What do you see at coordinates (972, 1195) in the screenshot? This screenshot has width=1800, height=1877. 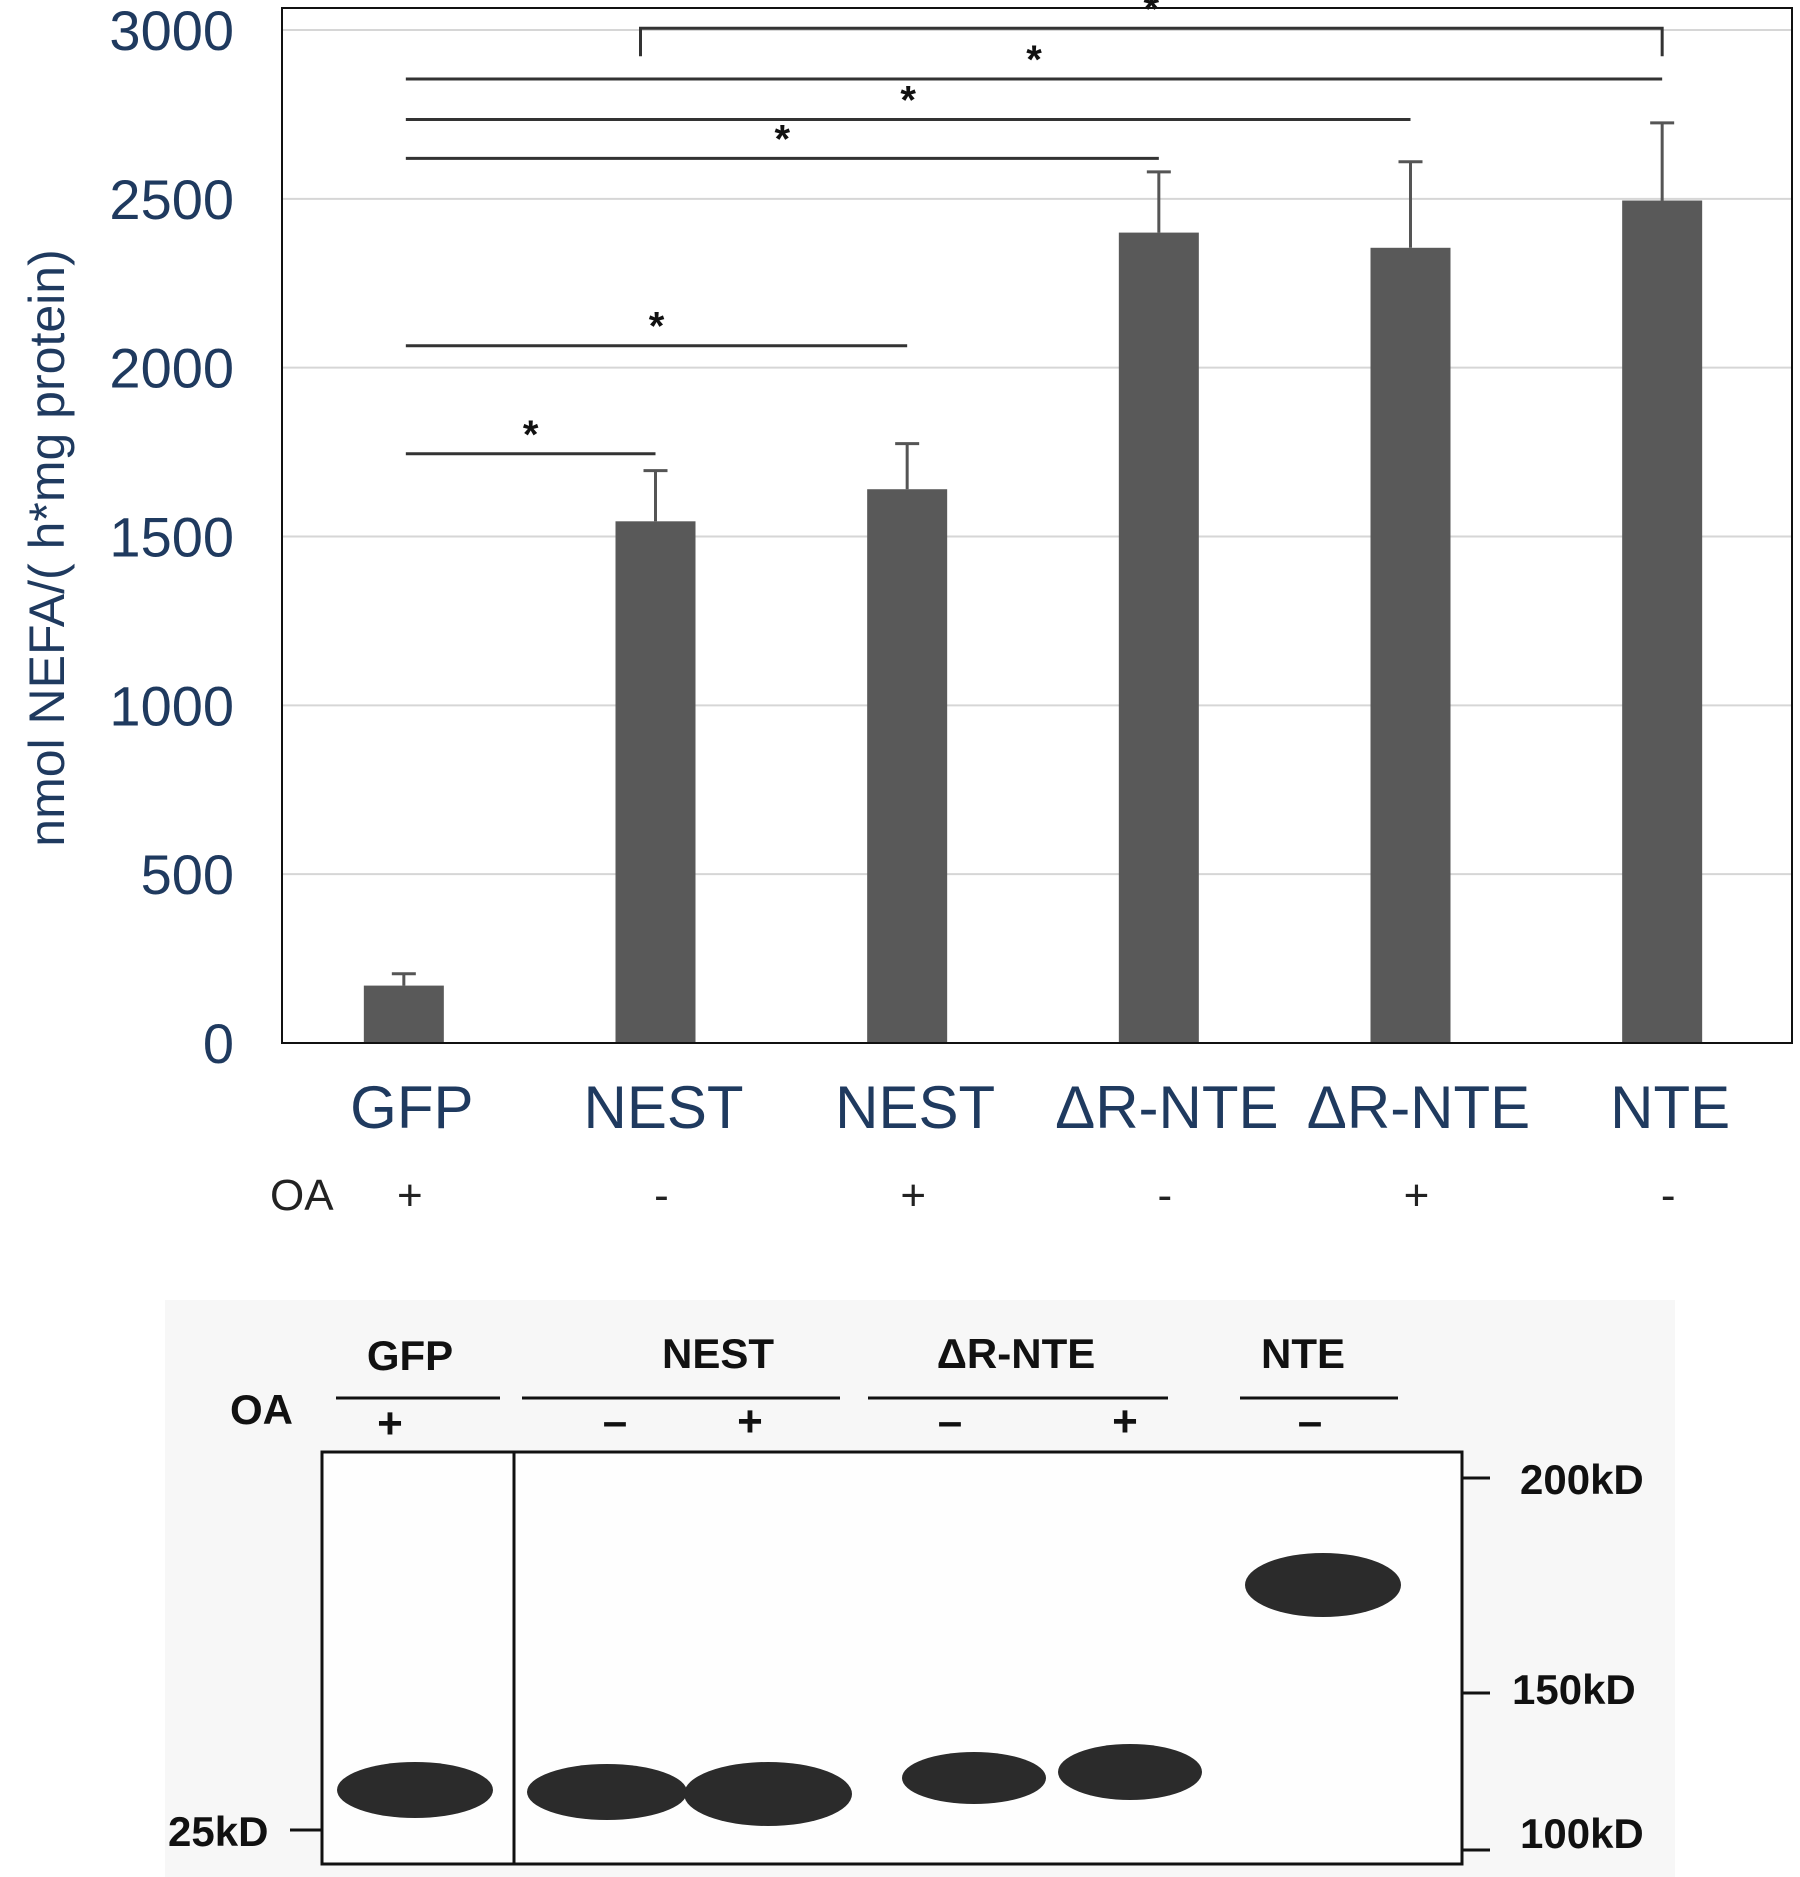 I see `oa-row: OA + - + - + -` at bounding box center [972, 1195].